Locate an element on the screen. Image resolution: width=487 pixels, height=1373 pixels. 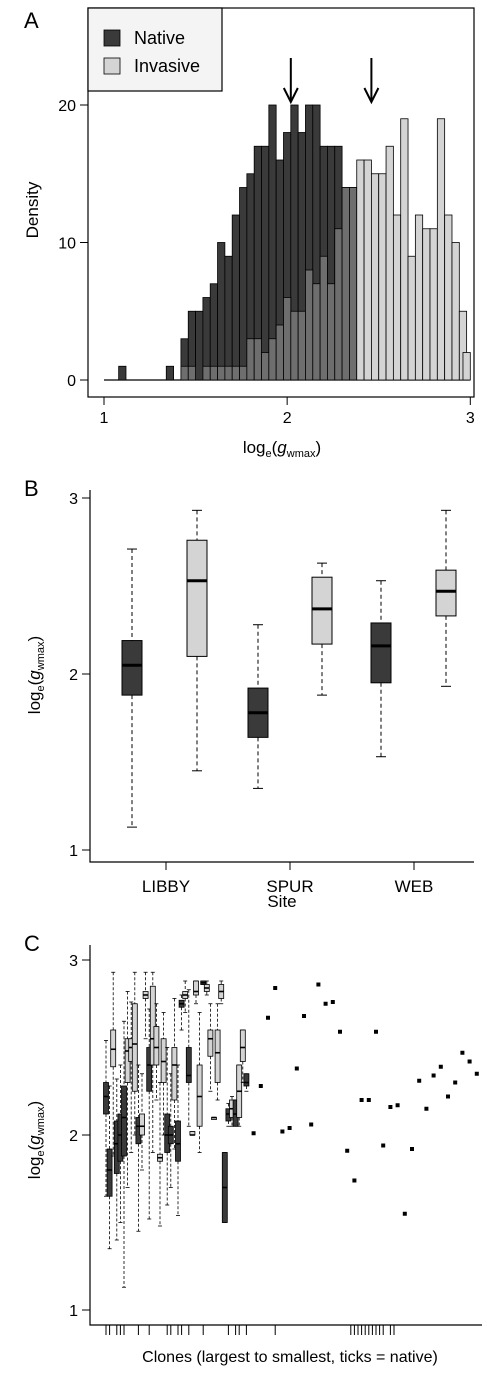
x-tick-label: 2 is located at coordinates (287, 418).